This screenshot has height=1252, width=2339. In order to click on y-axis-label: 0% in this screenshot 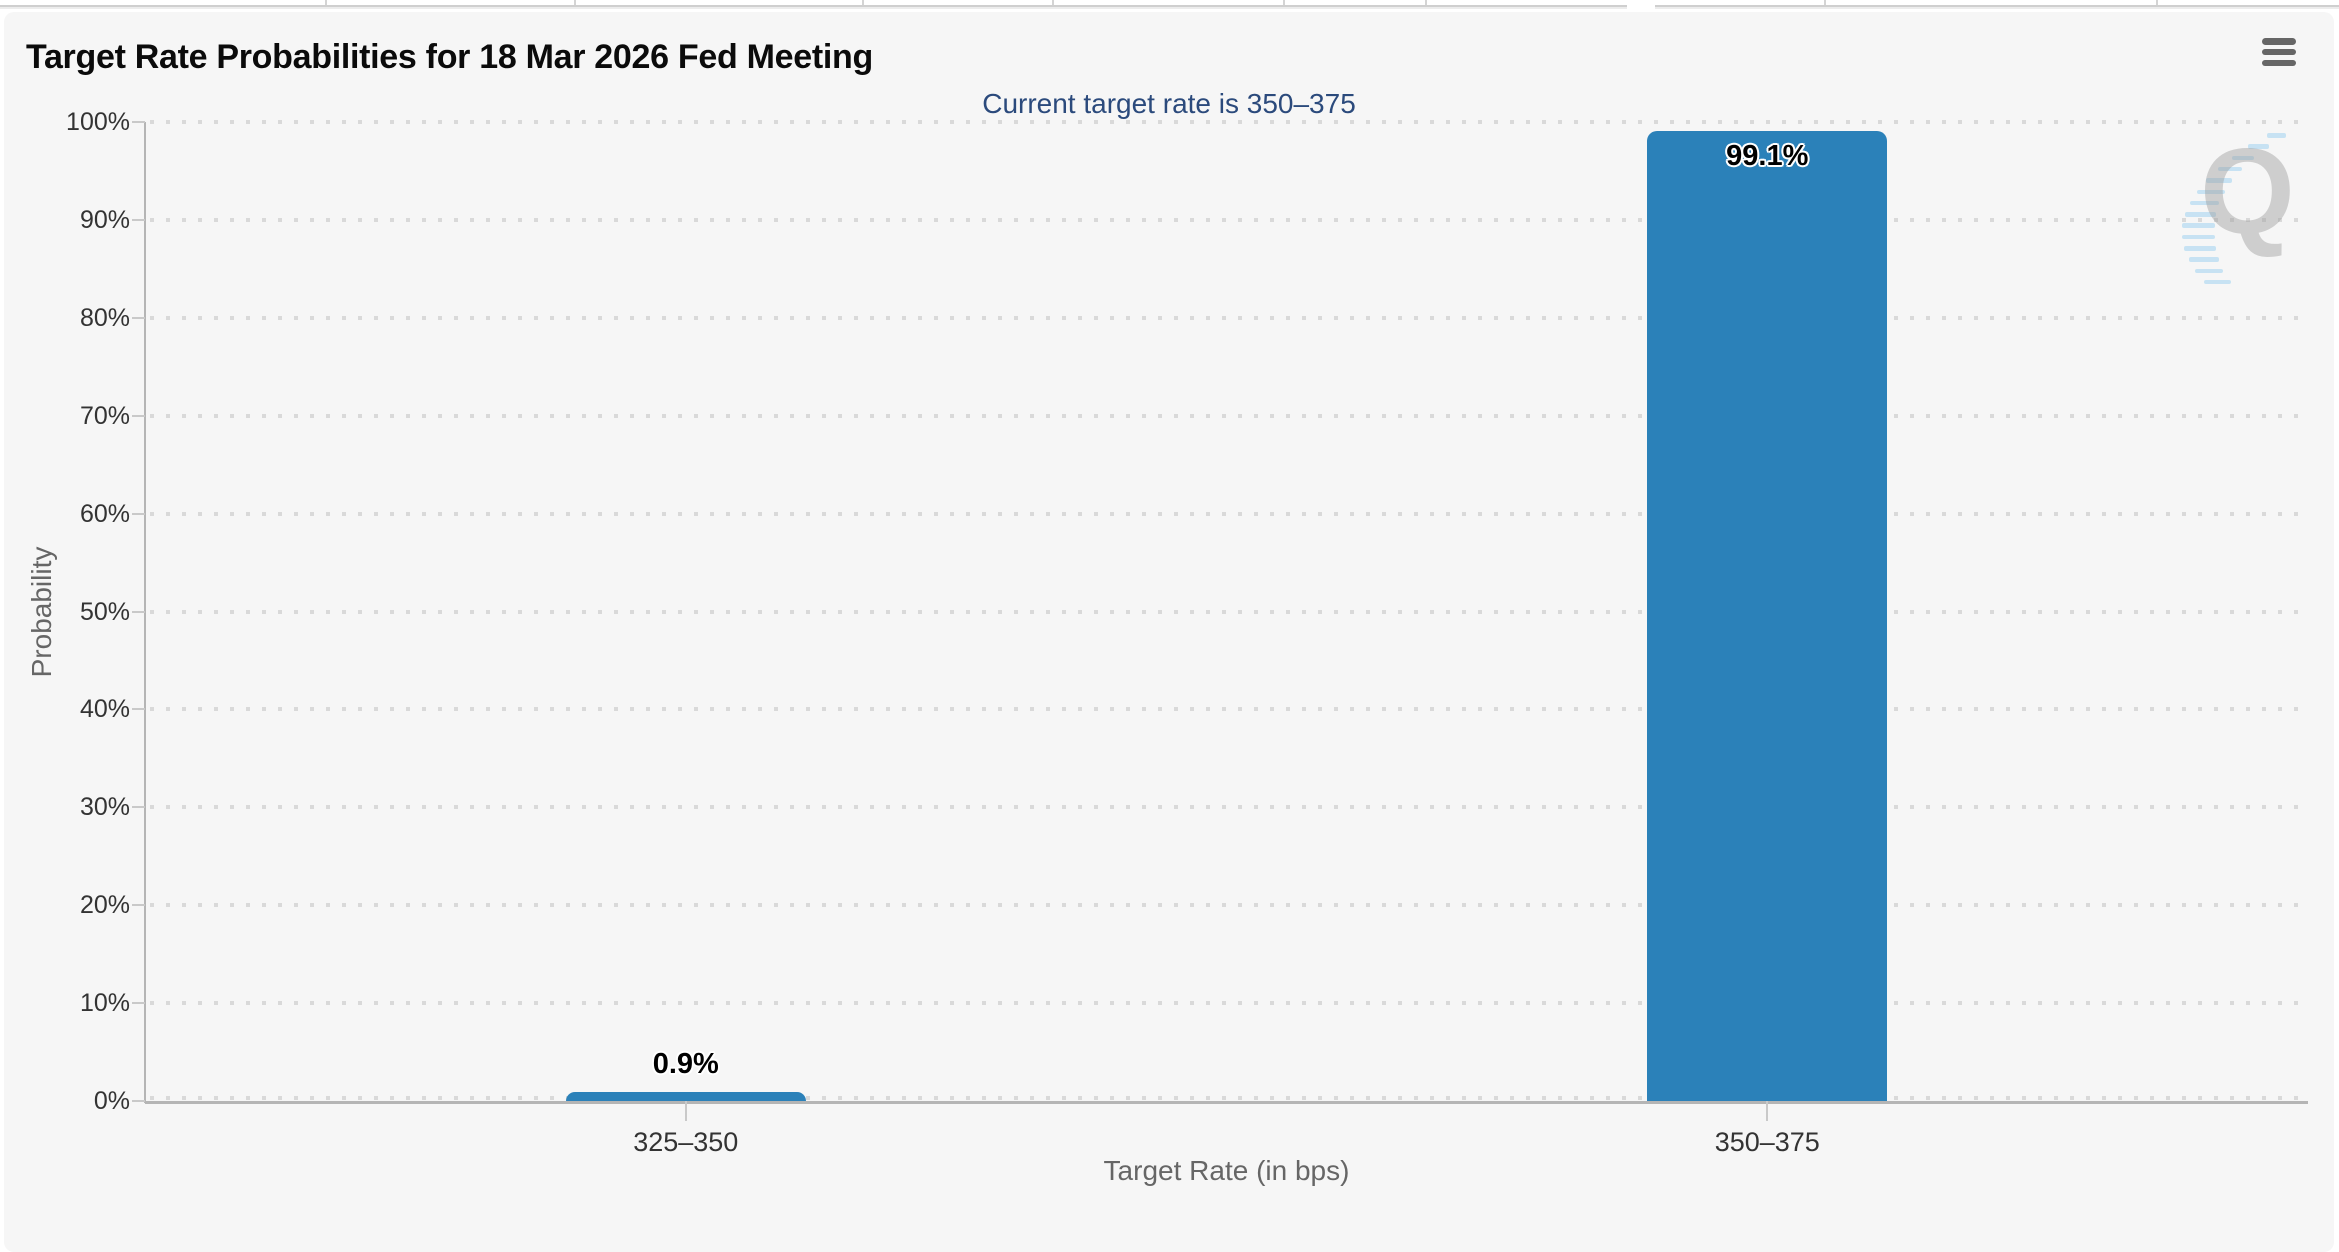, I will do `click(111, 1101)`.